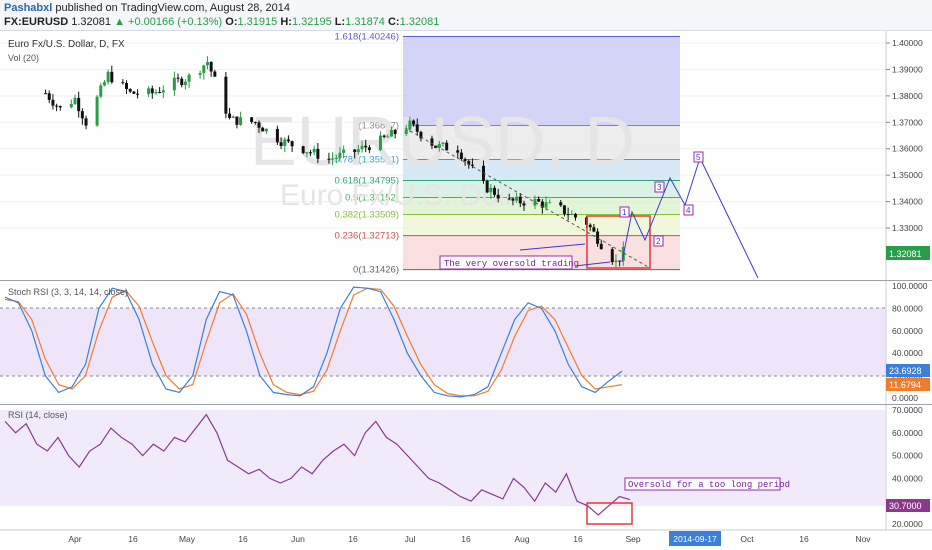  Describe the element at coordinates (695, 539) in the screenshot. I see `time-tick-label: 2014-09-17` at that location.